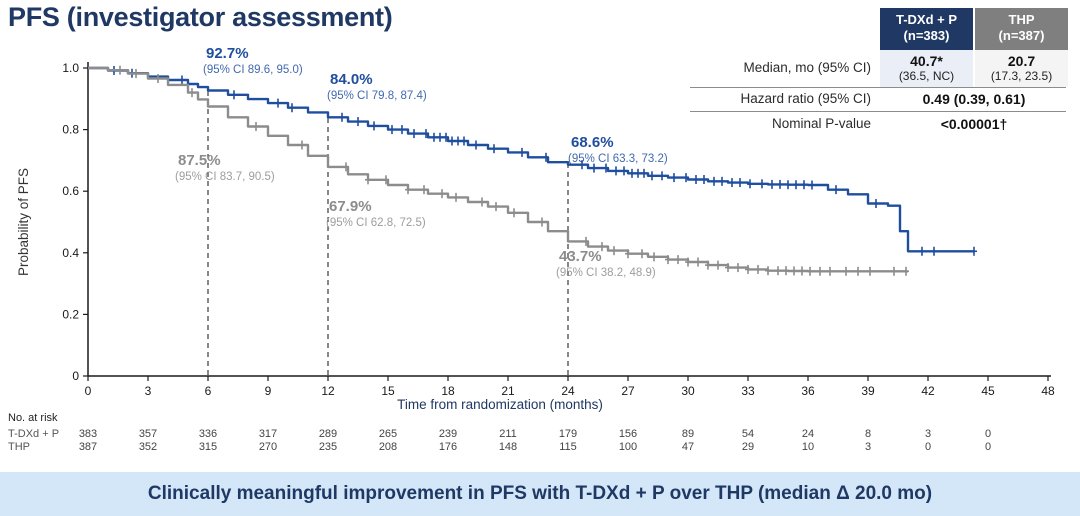 This screenshot has width=1080, height=516. Describe the element at coordinates (974, 123) in the screenshot. I see `p-value-value: <0.00001†` at that location.